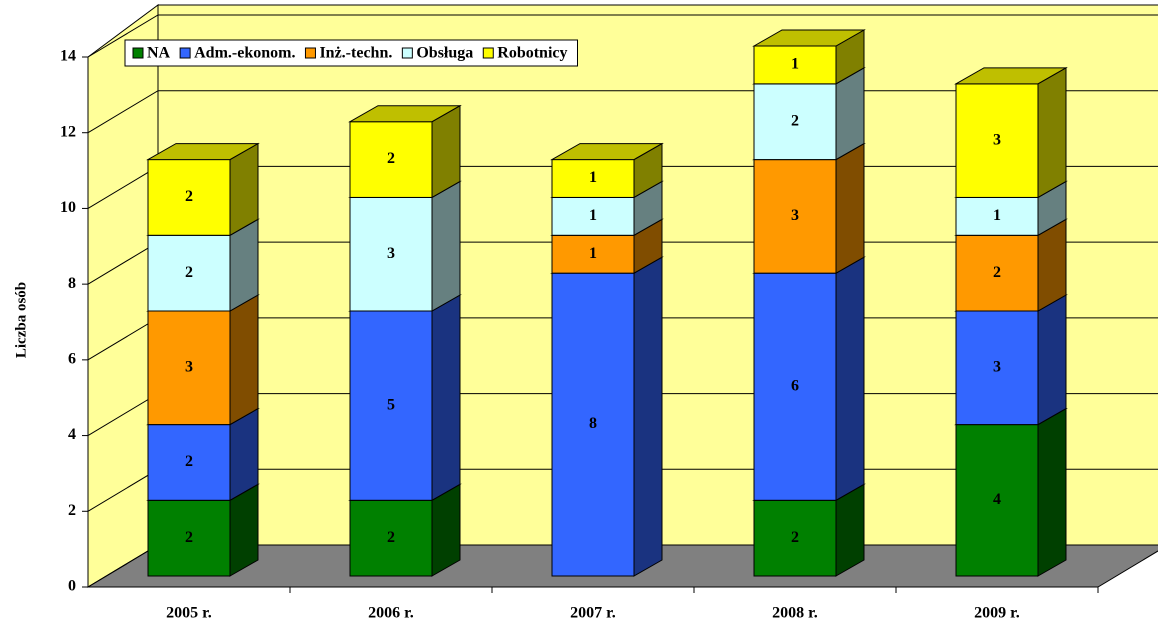 This screenshot has width=1158, height=625. I want to click on y-axis-label: Liczba osób, so click(21, 320).